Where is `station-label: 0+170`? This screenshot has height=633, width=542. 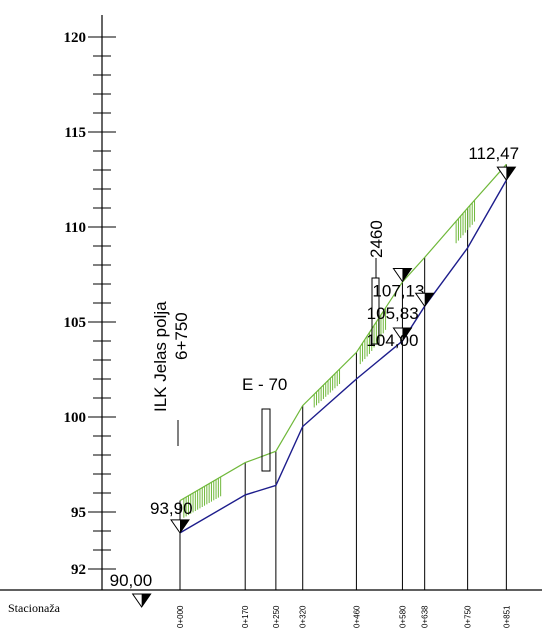
station-label: 0+170 is located at coordinates (245, 616).